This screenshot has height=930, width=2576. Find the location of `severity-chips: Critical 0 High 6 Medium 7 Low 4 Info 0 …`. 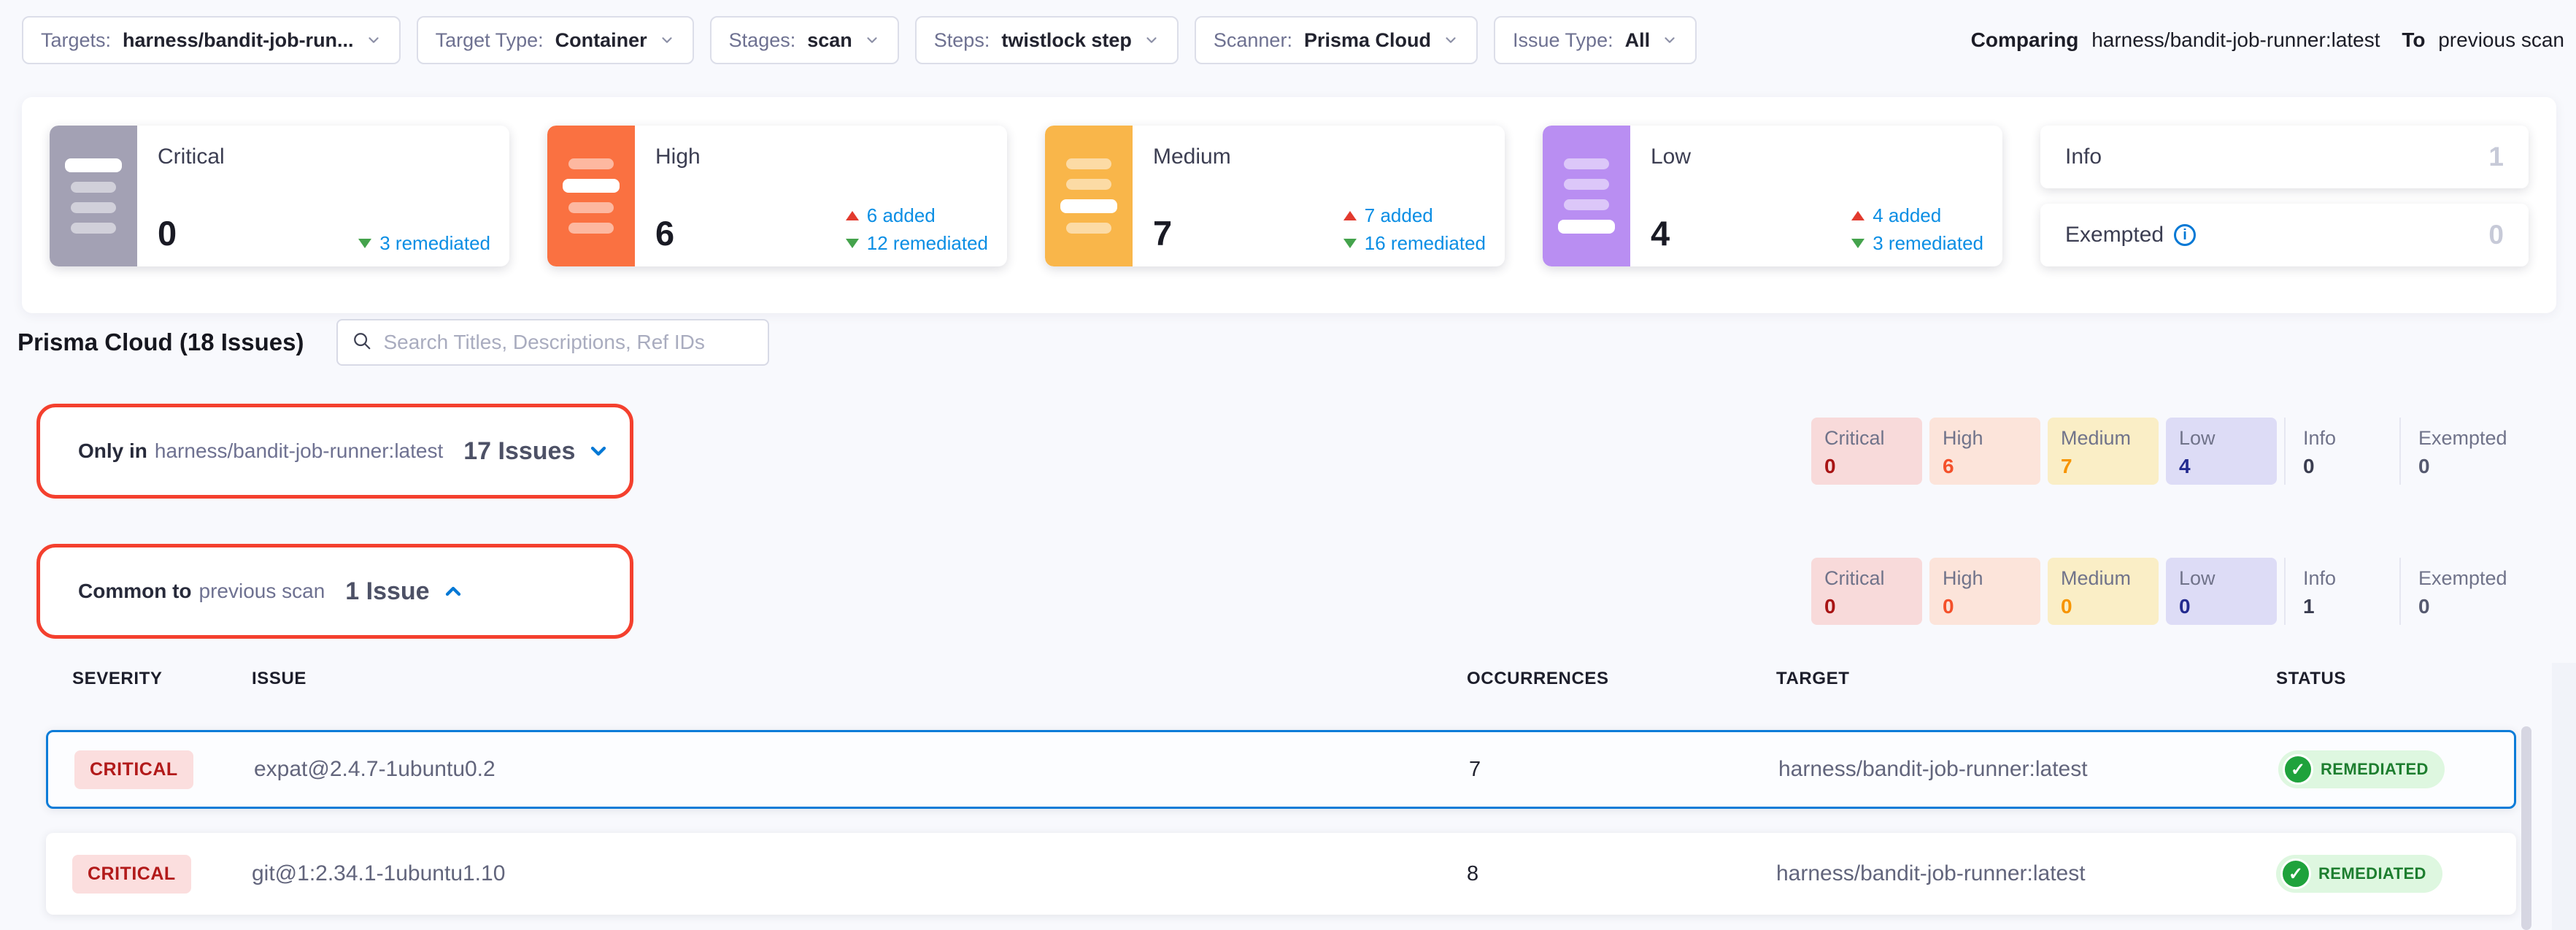

severity-chips: Critical 0 High 6 Medium 7 Low 4 Info 0 … is located at coordinates (2168, 451).